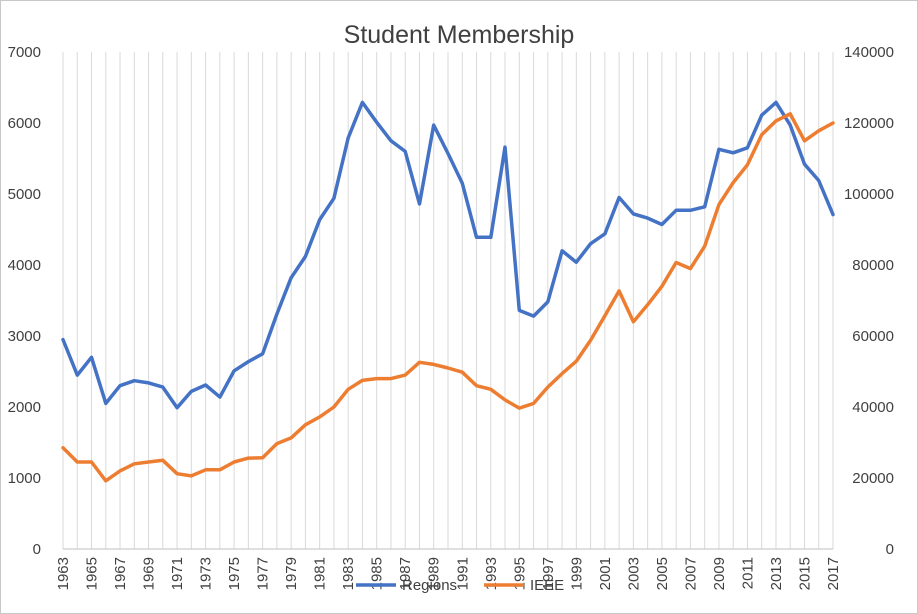 This screenshot has height=614, width=918. What do you see at coordinates (263, 573) in the screenshot?
I see `x-tick-label: 1977` at bounding box center [263, 573].